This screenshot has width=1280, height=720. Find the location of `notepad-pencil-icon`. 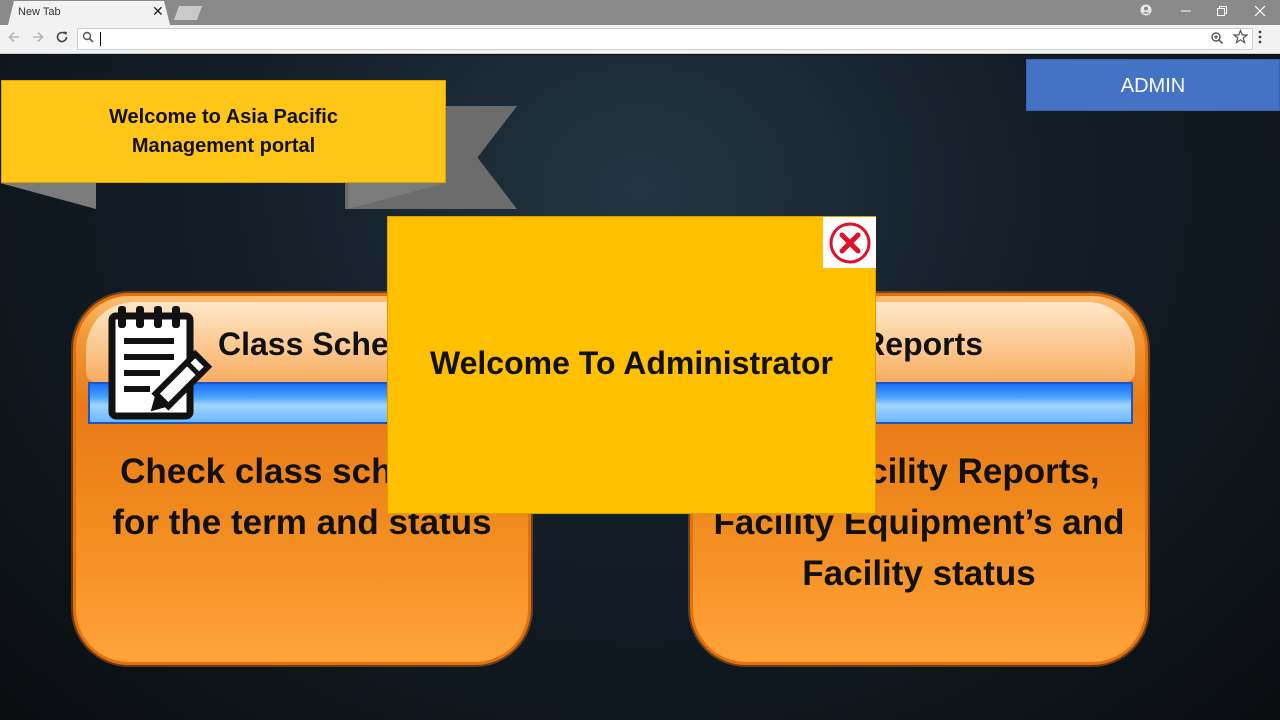

notepad-pencil-icon is located at coordinates (160, 363).